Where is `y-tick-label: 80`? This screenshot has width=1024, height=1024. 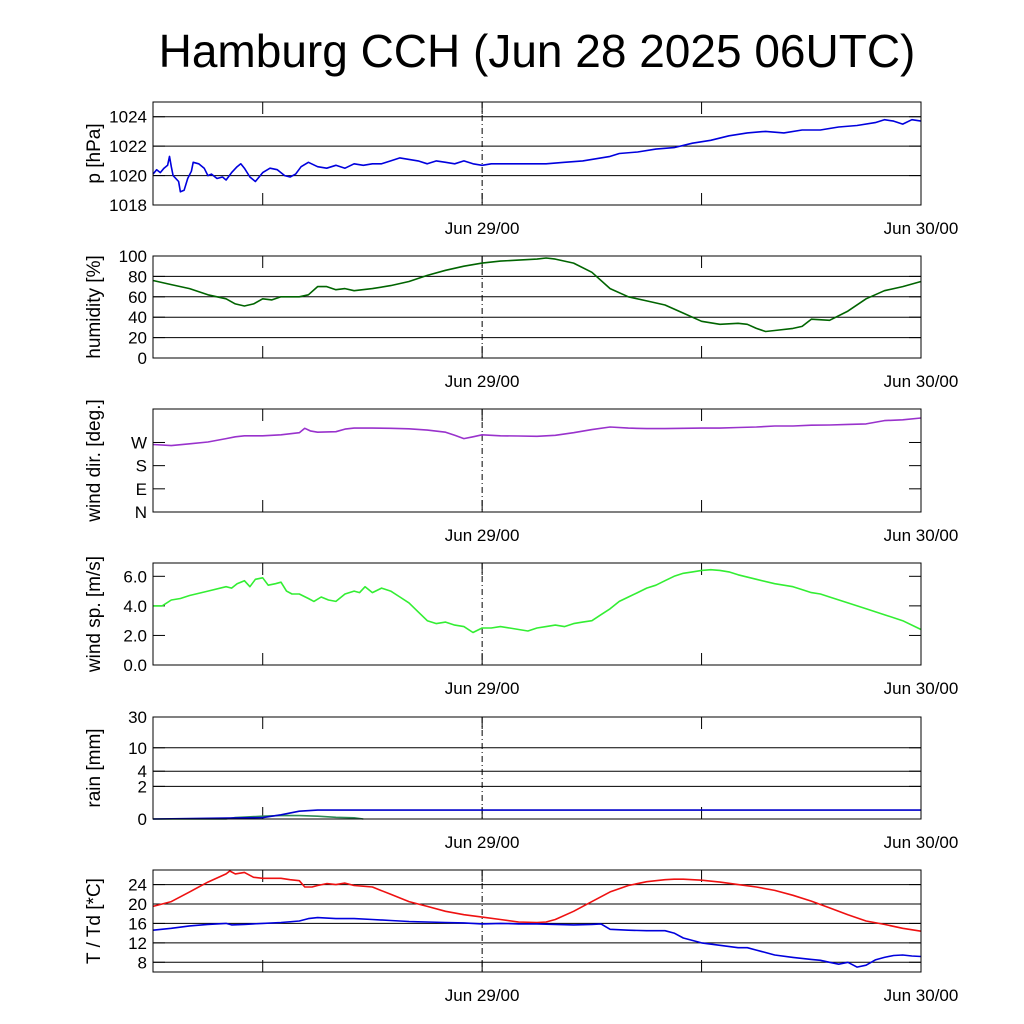
y-tick-label: 80 is located at coordinates (137, 276).